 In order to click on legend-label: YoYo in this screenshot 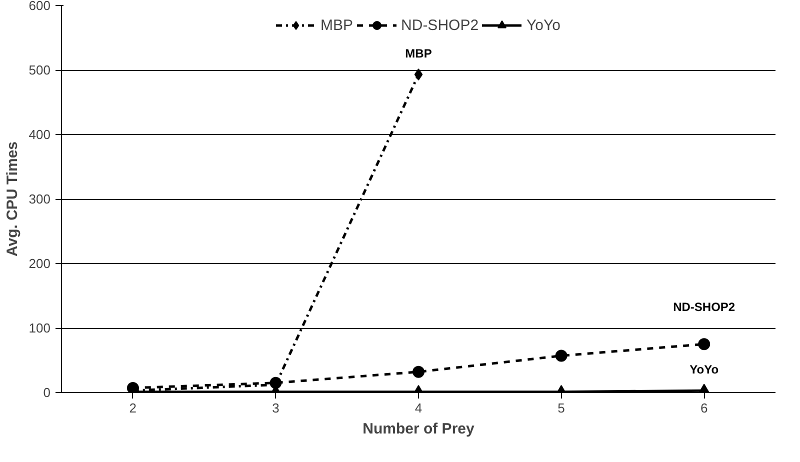, I will do `click(543, 25)`.